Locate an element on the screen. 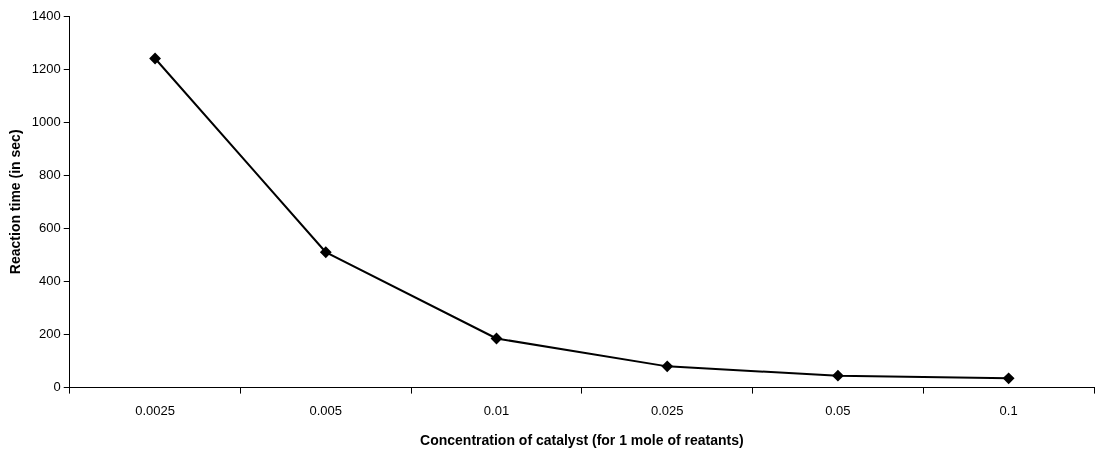  y-tick-label: 1400 is located at coordinates (46, 15).